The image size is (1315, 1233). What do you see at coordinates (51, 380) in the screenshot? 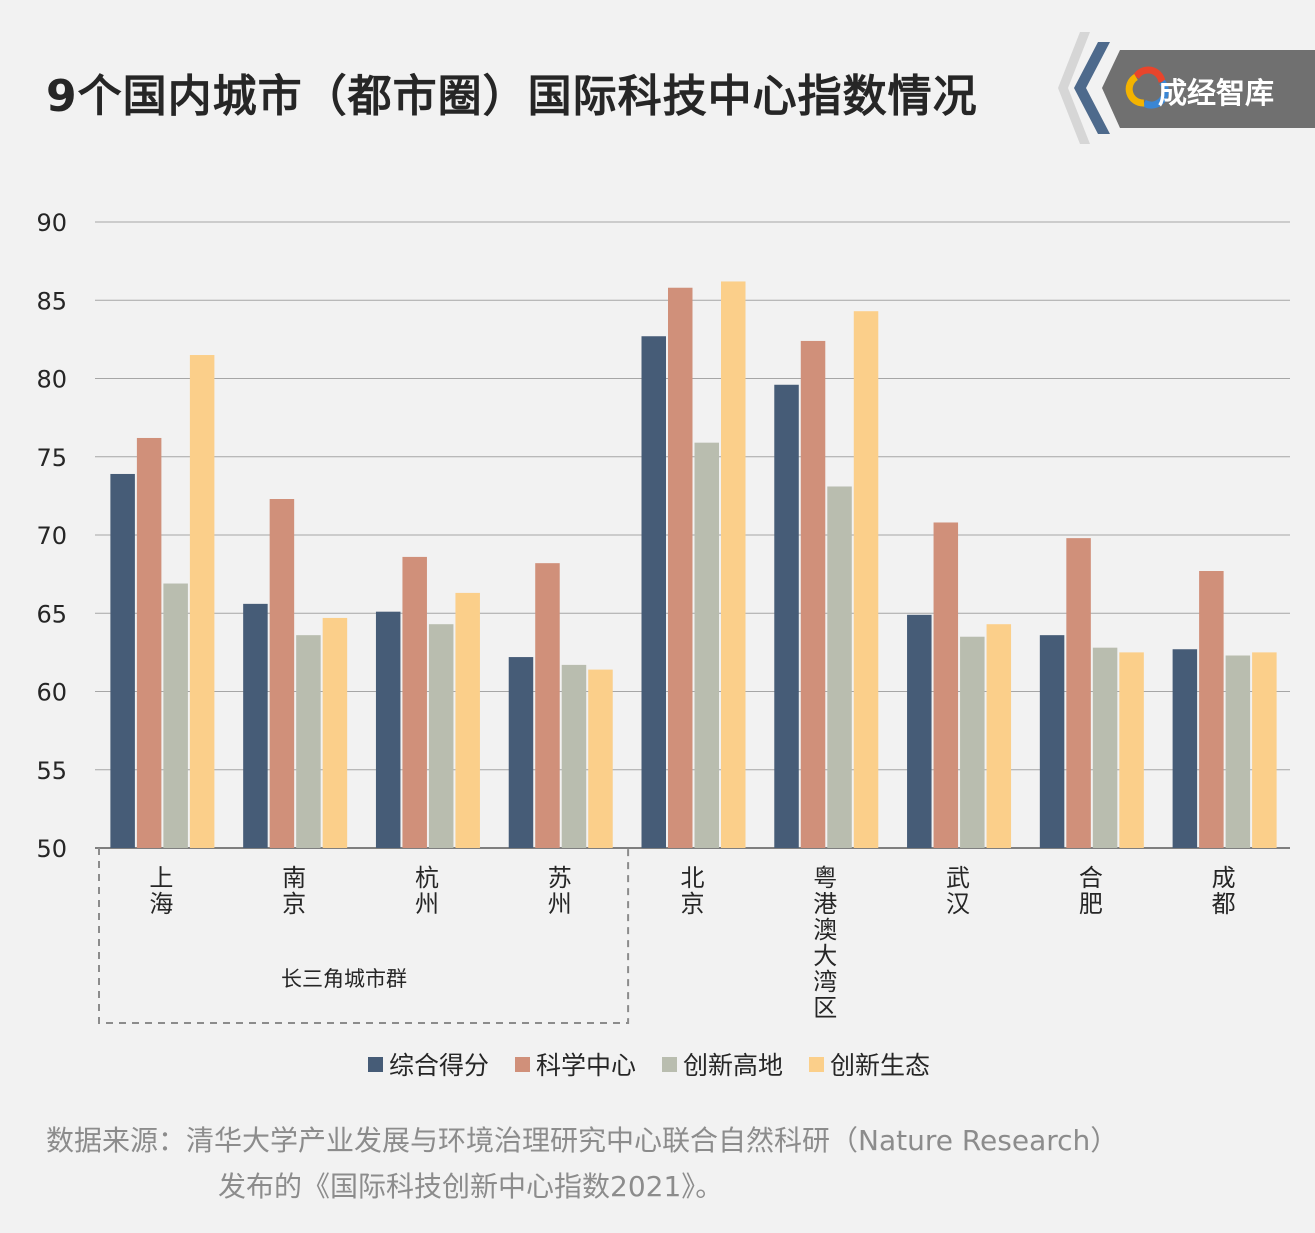
I see `y-tick-label: 80` at bounding box center [51, 380].